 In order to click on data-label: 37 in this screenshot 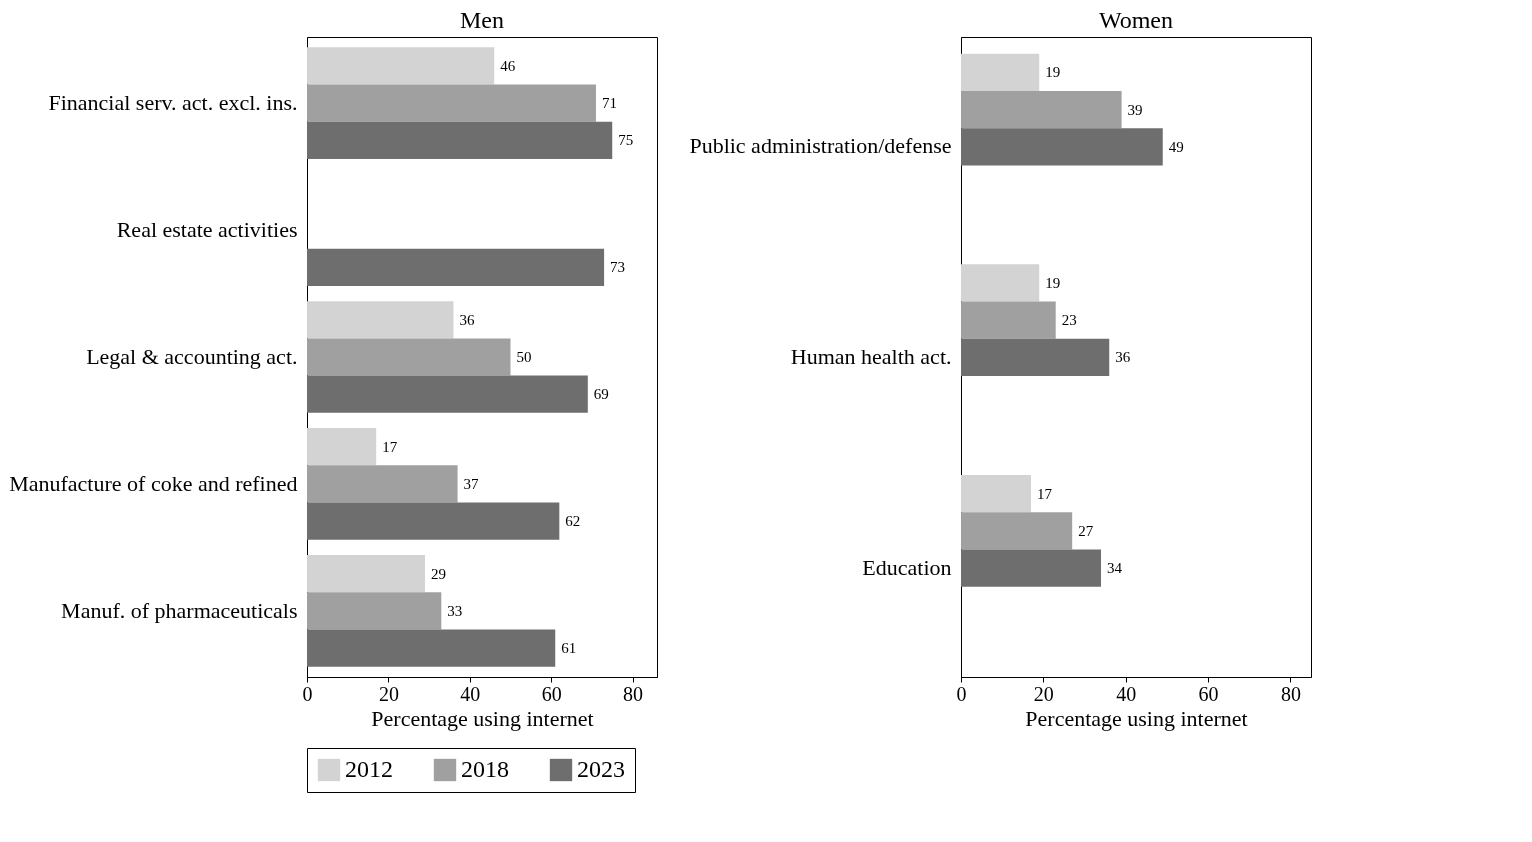, I will do `click(471, 483)`.